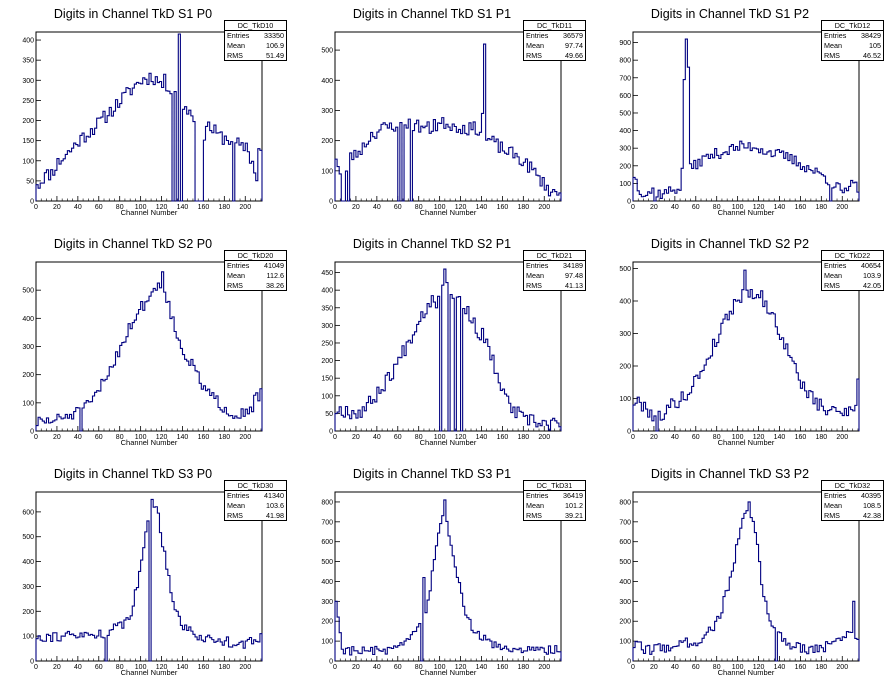 The image size is (896, 690). I want to click on y-tick-label: 600, so click(327, 542).